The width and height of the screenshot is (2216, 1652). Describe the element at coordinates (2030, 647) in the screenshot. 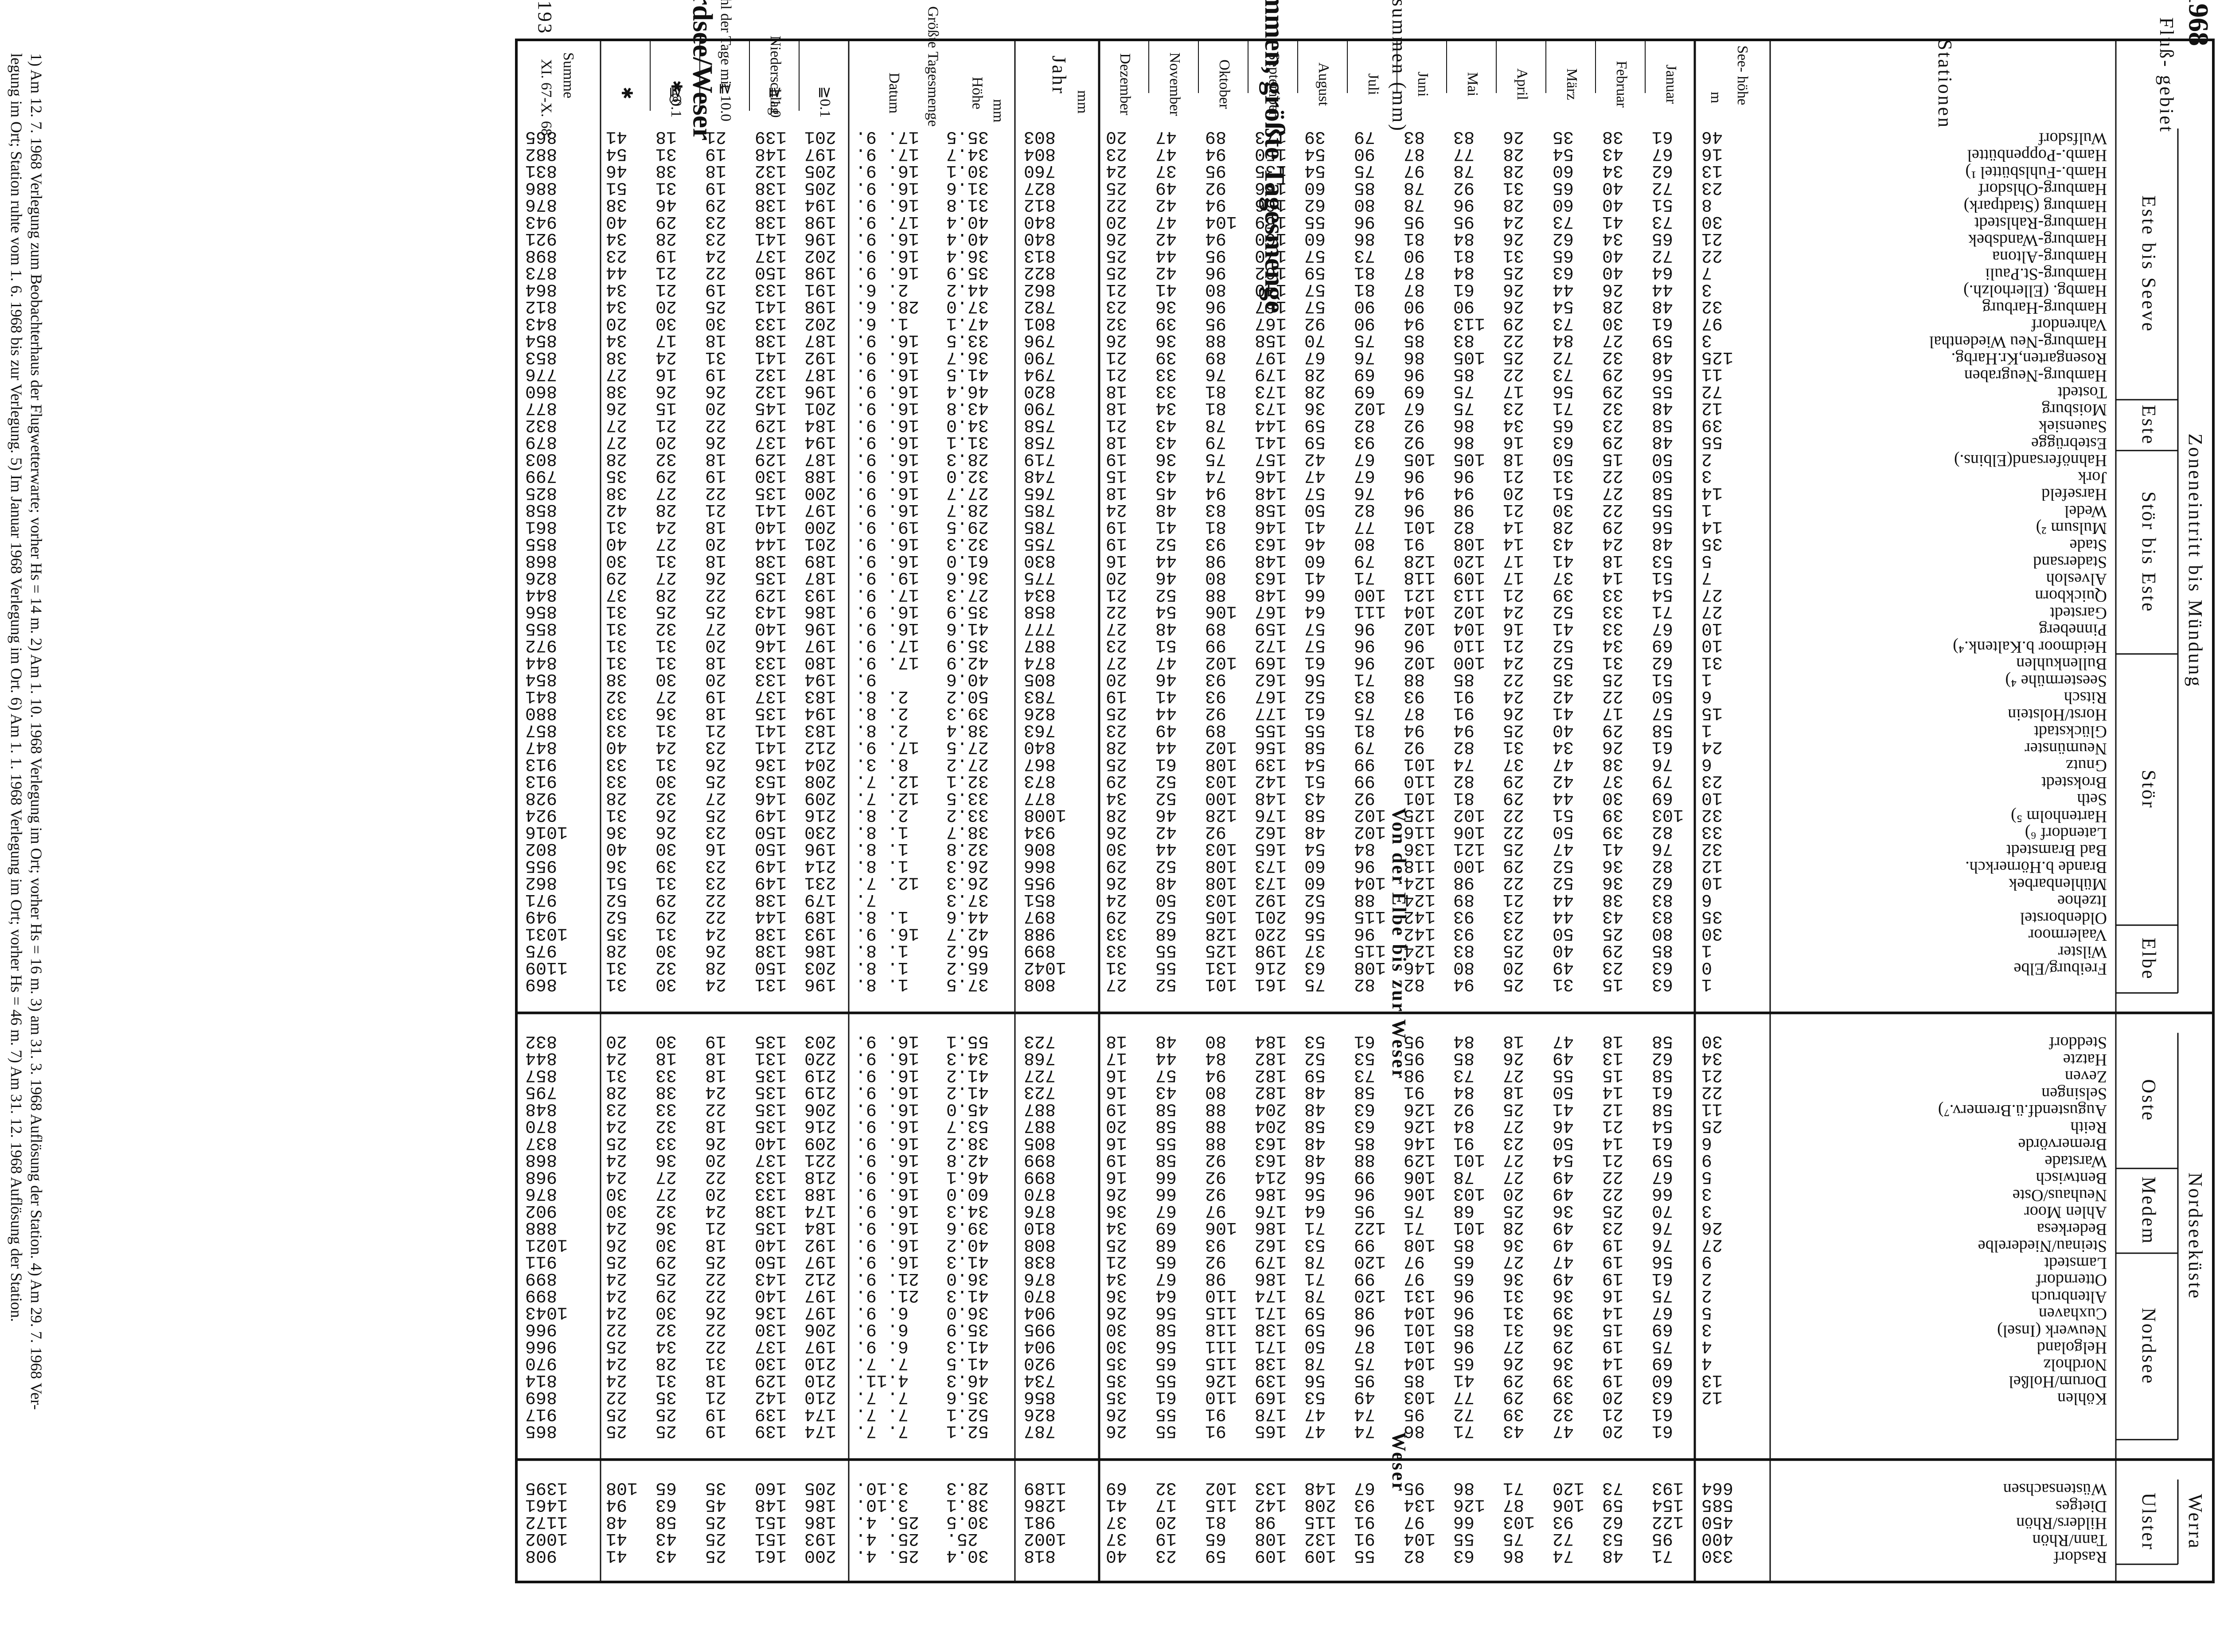

I see `station-name: Heidmoor b.Kaltenk.⁴)` at that location.